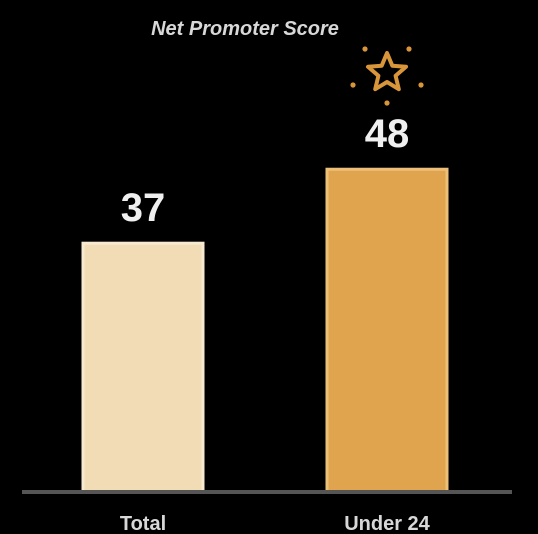 This screenshot has width=538, height=534. Describe the element at coordinates (143, 208) in the screenshot. I see `value-label-total: 37` at that location.